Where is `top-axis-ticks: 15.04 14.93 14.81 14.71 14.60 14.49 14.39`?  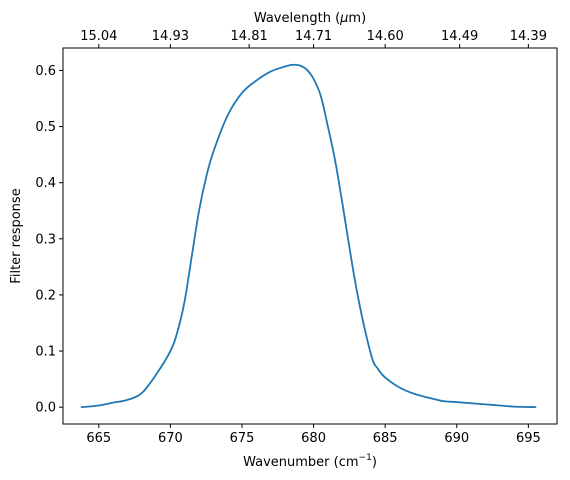 top-axis-ticks: 15.04 14.93 14.81 14.71 14.60 14.49 14.39 is located at coordinates (313, 38).